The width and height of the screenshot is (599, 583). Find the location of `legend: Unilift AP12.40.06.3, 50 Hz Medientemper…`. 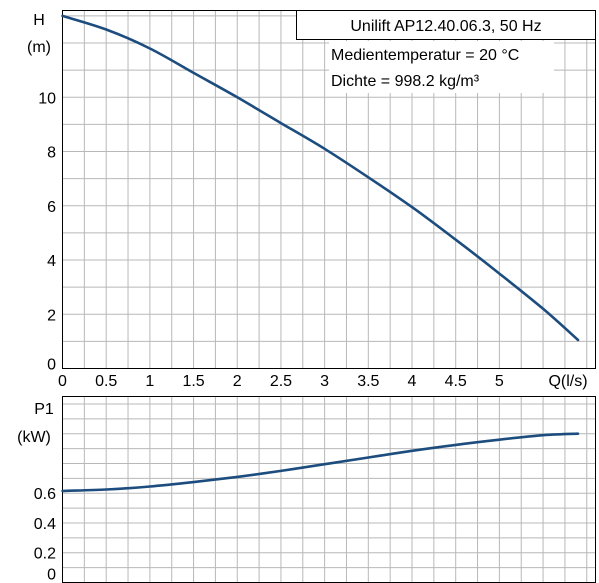

legend: Unilift AP12.40.06.3, 50 Hz Medientemper… is located at coordinates (446, 51).